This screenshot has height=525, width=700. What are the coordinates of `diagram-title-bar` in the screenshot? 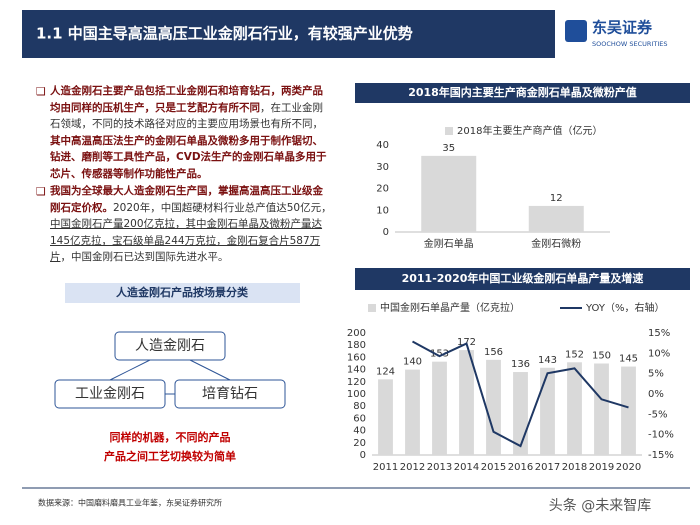 It's located at (182, 293).